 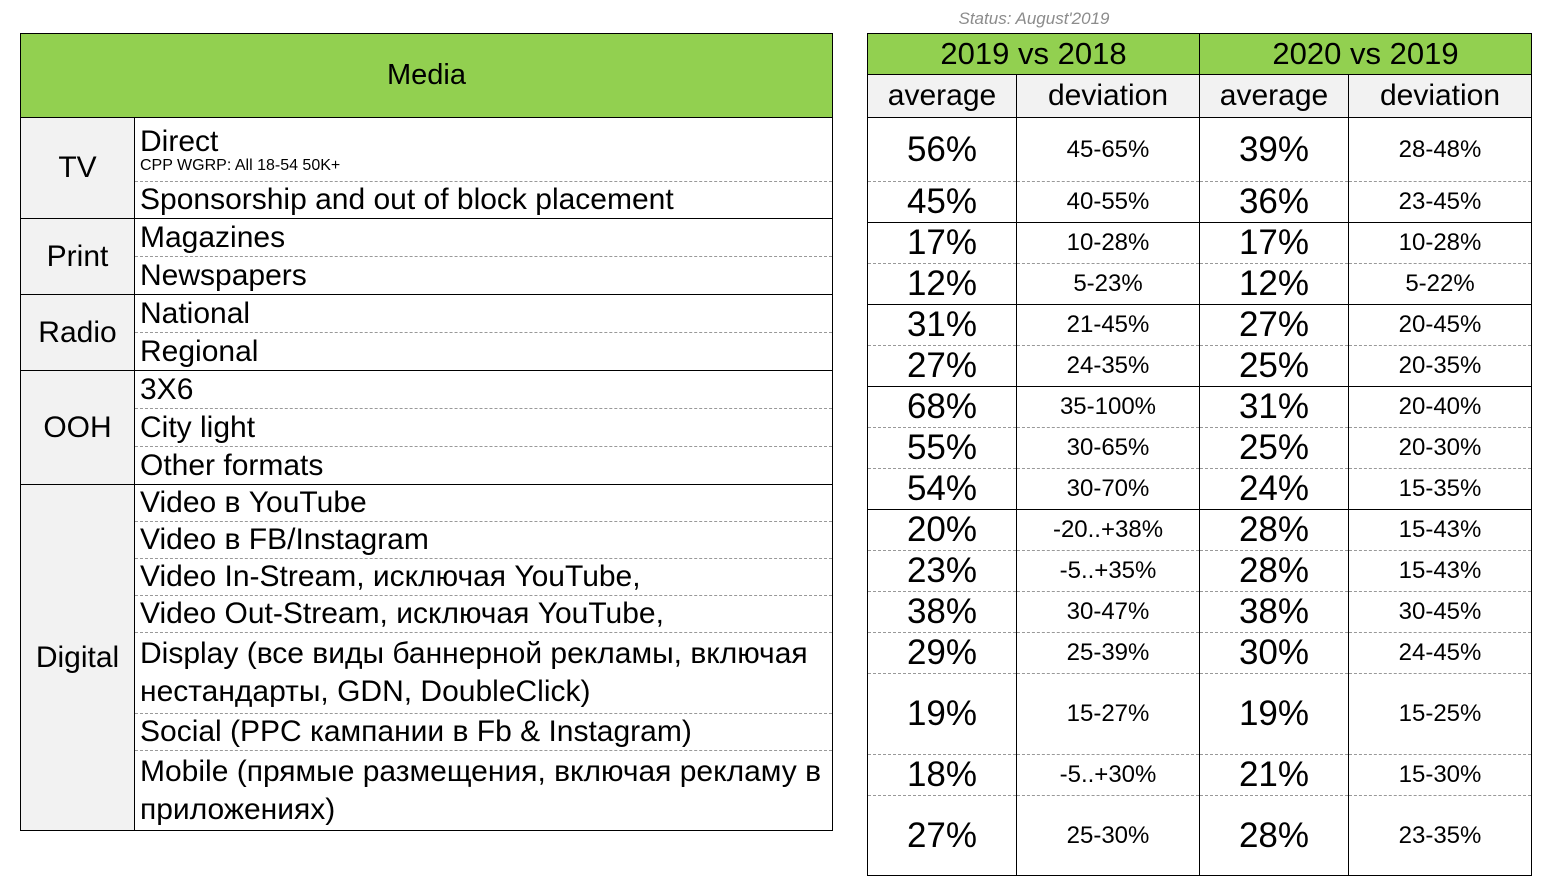 What do you see at coordinates (1365, 54) in the screenshot?
I see `period-header-2020: 2020 vs 2019` at bounding box center [1365, 54].